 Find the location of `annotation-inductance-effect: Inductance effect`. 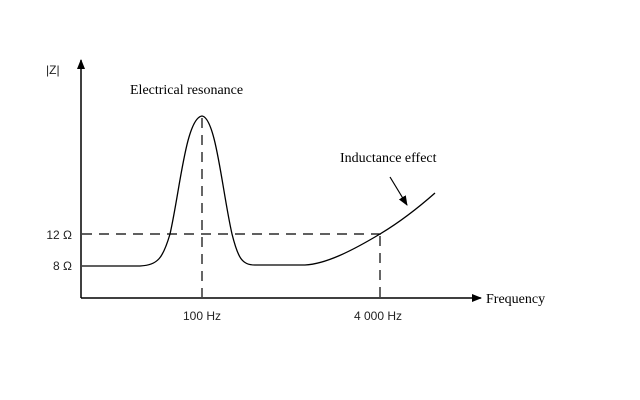

annotation-inductance-effect: Inductance effect is located at coordinates (388, 158).